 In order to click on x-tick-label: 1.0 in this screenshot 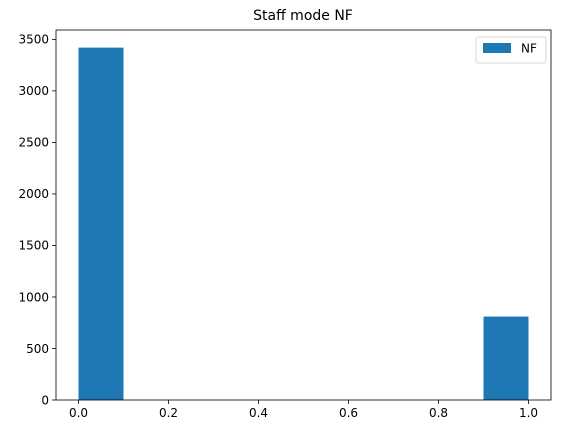, I will do `click(528, 413)`.